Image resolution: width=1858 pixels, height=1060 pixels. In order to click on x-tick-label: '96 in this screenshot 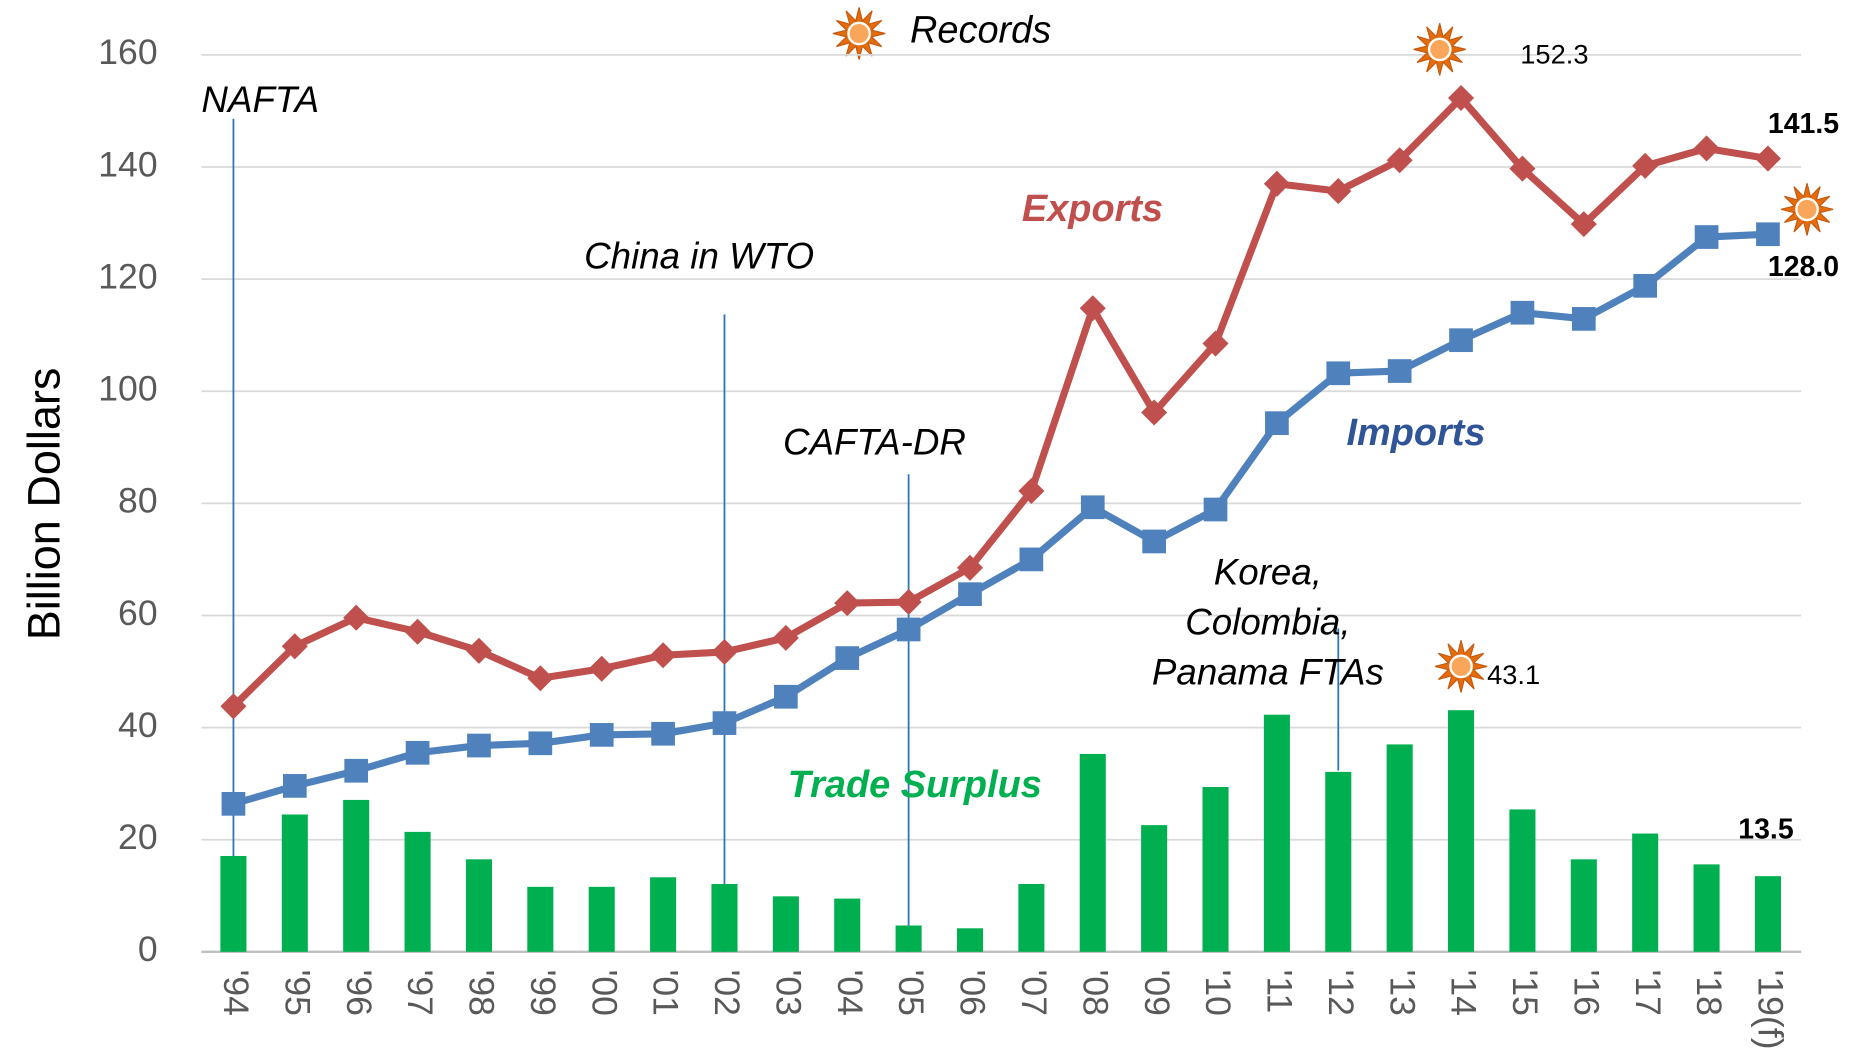, I will do `click(359, 993)`.